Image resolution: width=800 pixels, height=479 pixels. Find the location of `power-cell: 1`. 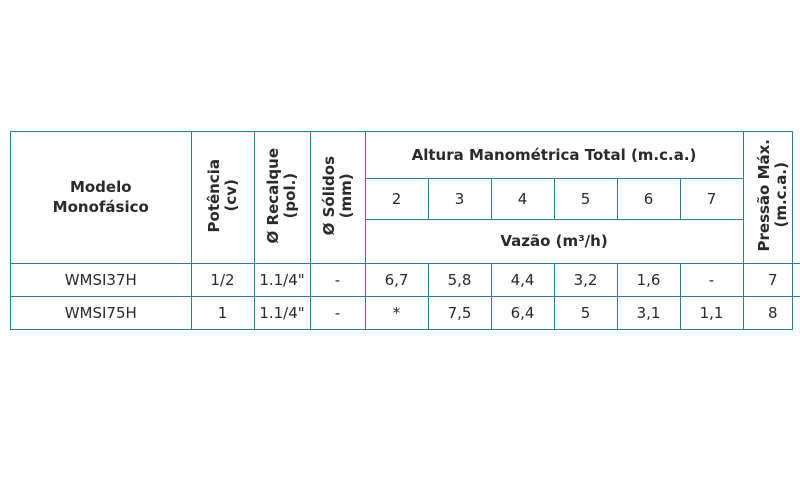

power-cell: 1 is located at coordinates (222, 312).